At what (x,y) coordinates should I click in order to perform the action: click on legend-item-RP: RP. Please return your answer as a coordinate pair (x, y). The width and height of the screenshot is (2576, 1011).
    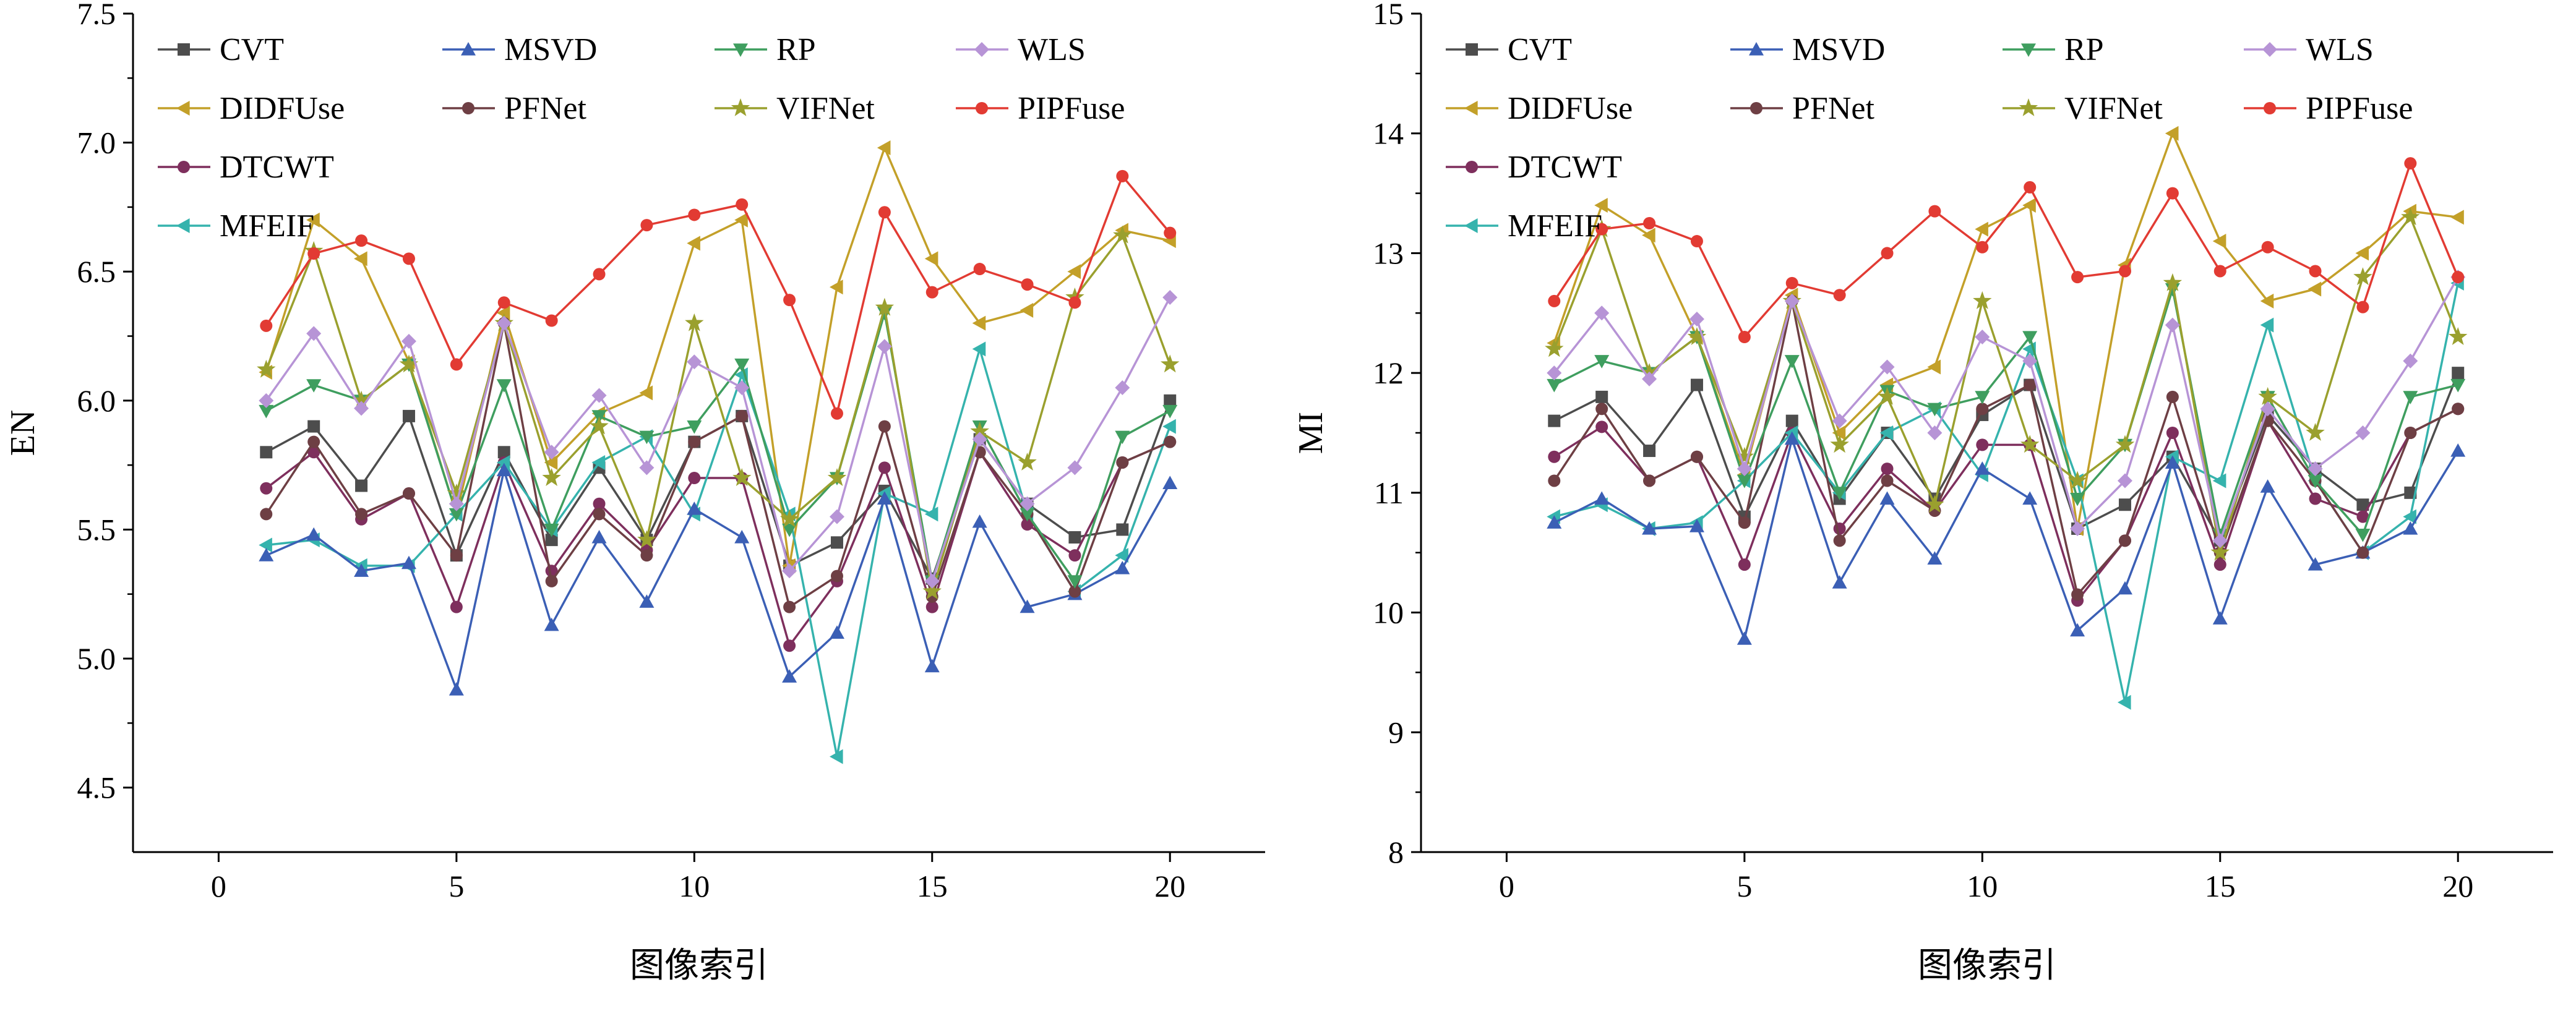
    Looking at the image, I should click on (765, 49).